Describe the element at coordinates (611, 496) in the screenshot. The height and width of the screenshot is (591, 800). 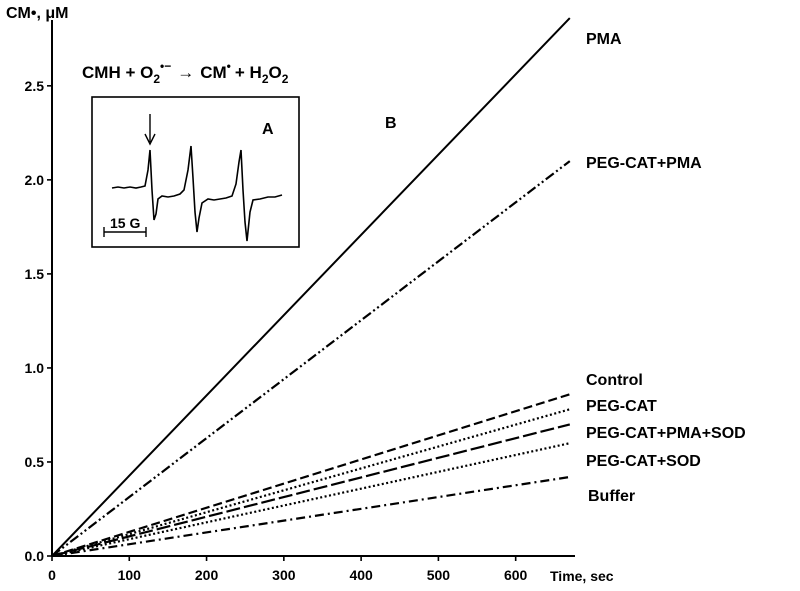
I see `series-label-buffer: Buffer` at that location.